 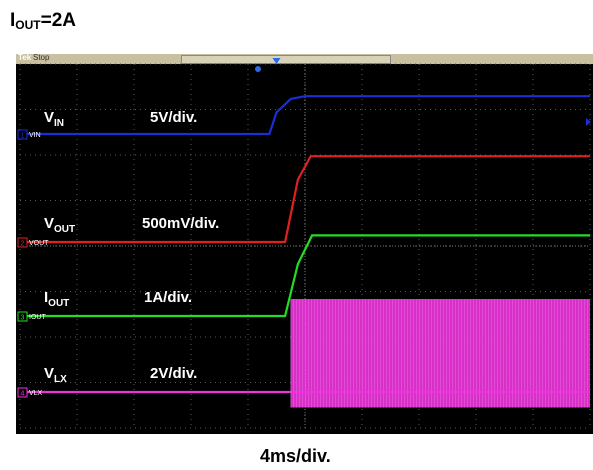 I want to click on acquisition-state: Stop, so click(x=41, y=57).